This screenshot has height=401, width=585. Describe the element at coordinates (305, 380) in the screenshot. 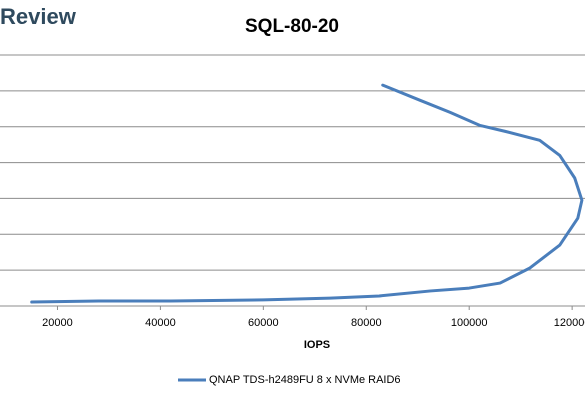

I see `legend-label: QNAP TDS-h2489FU 8 x NVMe RAID6` at that location.